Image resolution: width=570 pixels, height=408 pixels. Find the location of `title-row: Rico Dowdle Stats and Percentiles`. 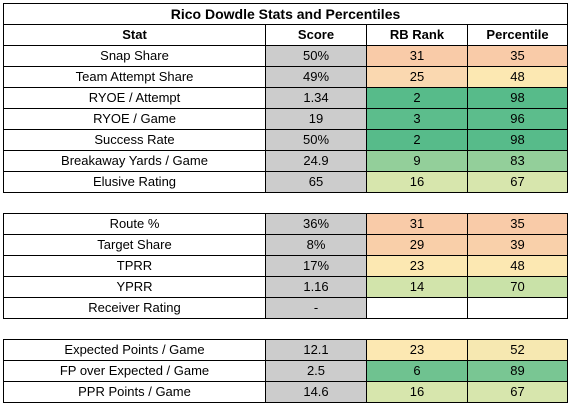

title-row: Rico Dowdle Stats and Percentiles is located at coordinates (285, 14).